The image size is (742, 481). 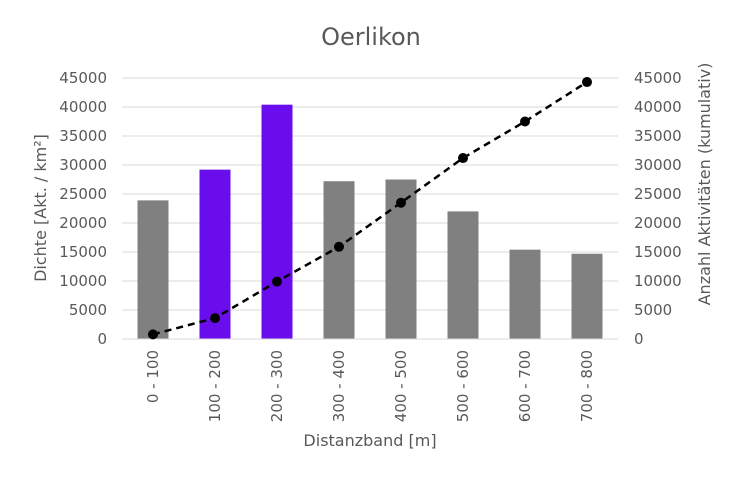 I want to click on x-tick-label: 100 - 200, so click(x=215, y=386).